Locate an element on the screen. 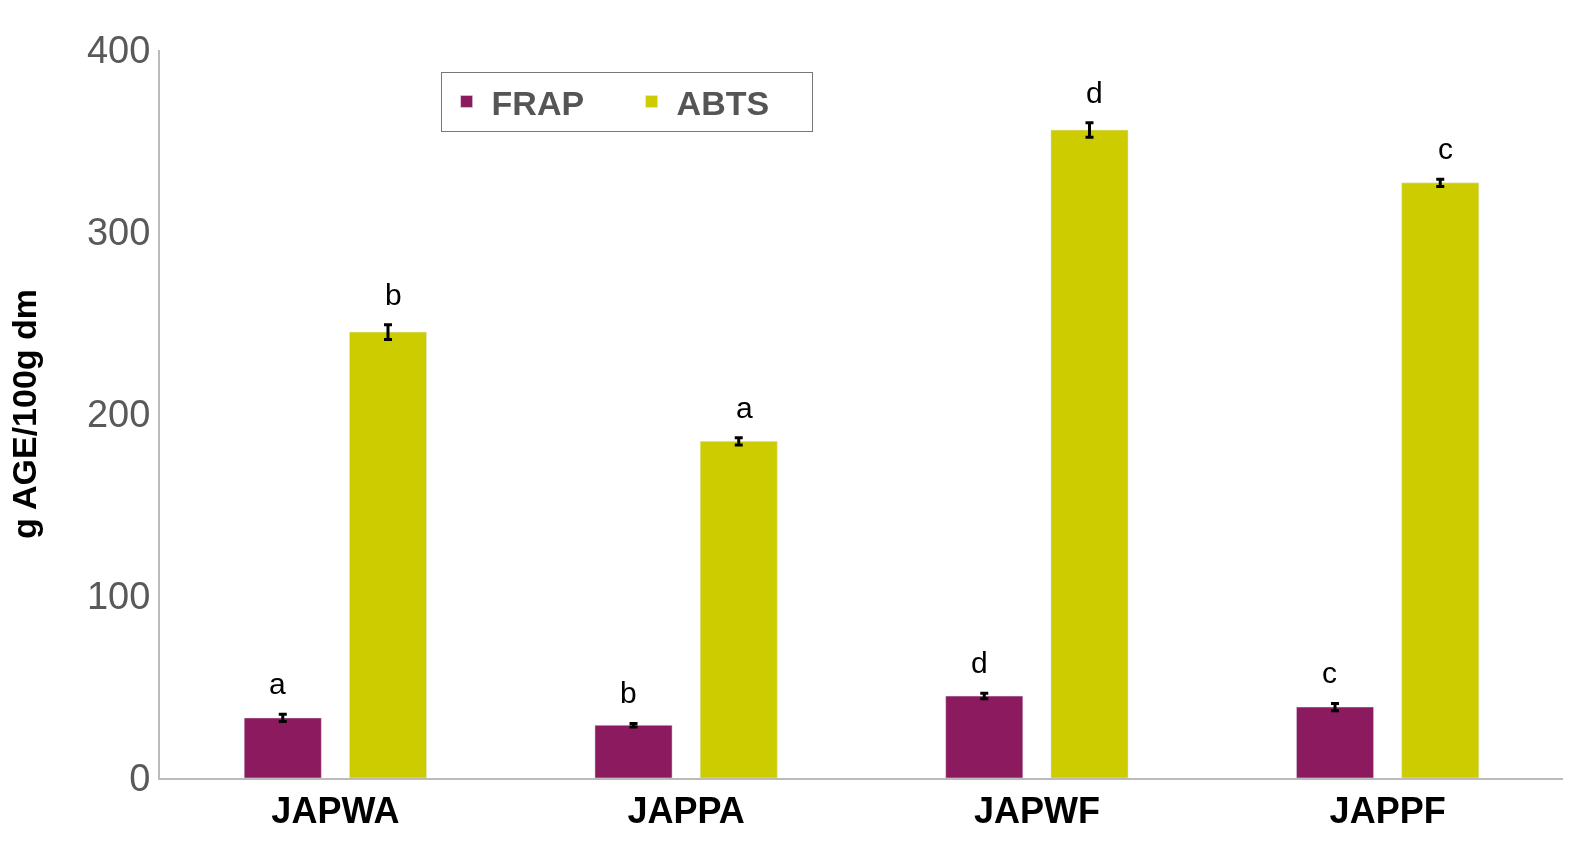  y-tick-label: 0 is located at coordinates (140, 778).